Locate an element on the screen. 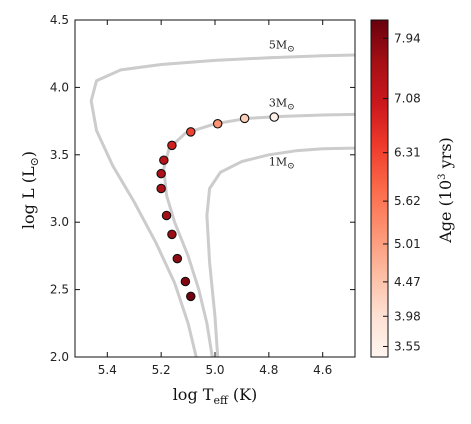 This screenshot has width=471, height=424. data-points is located at coordinates (217, 207).